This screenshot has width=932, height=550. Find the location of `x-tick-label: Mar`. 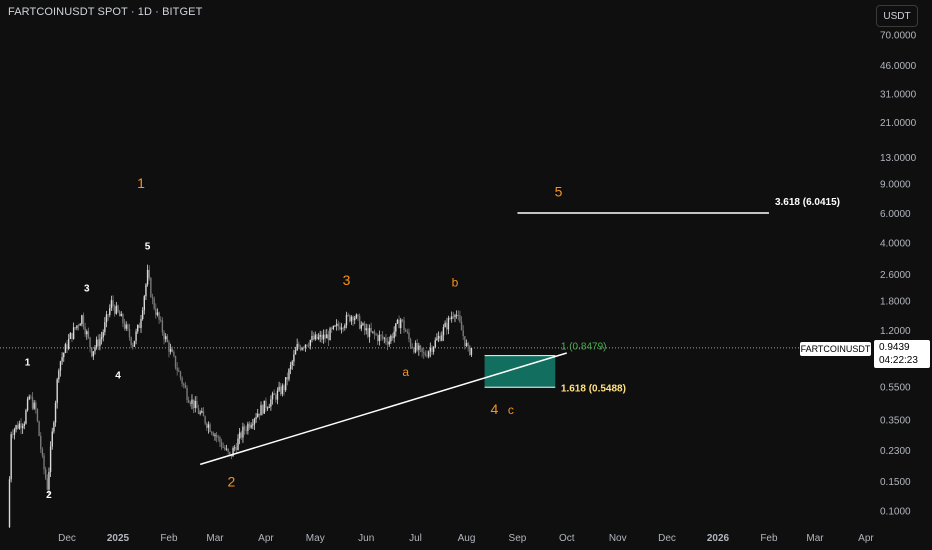

x-tick-label: Mar is located at coordinates (215, 538).